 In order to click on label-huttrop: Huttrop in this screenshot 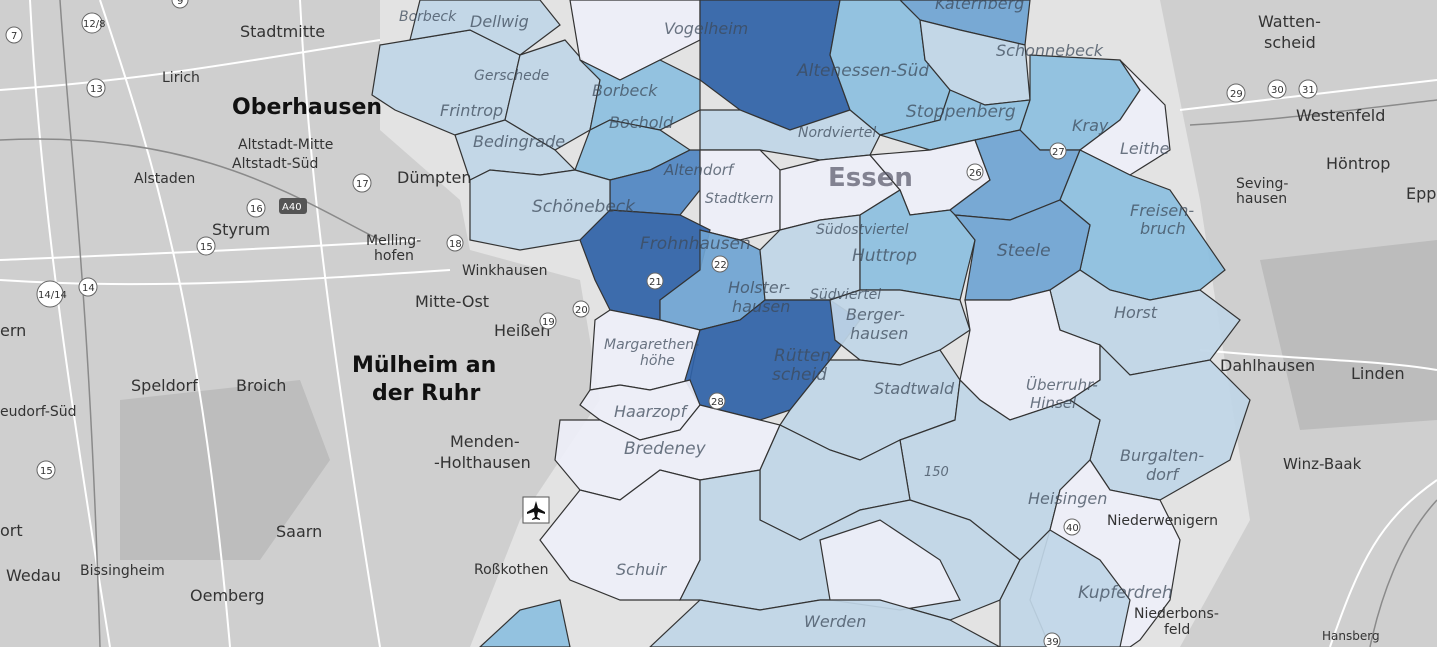, I will do `click(884, 256)`.